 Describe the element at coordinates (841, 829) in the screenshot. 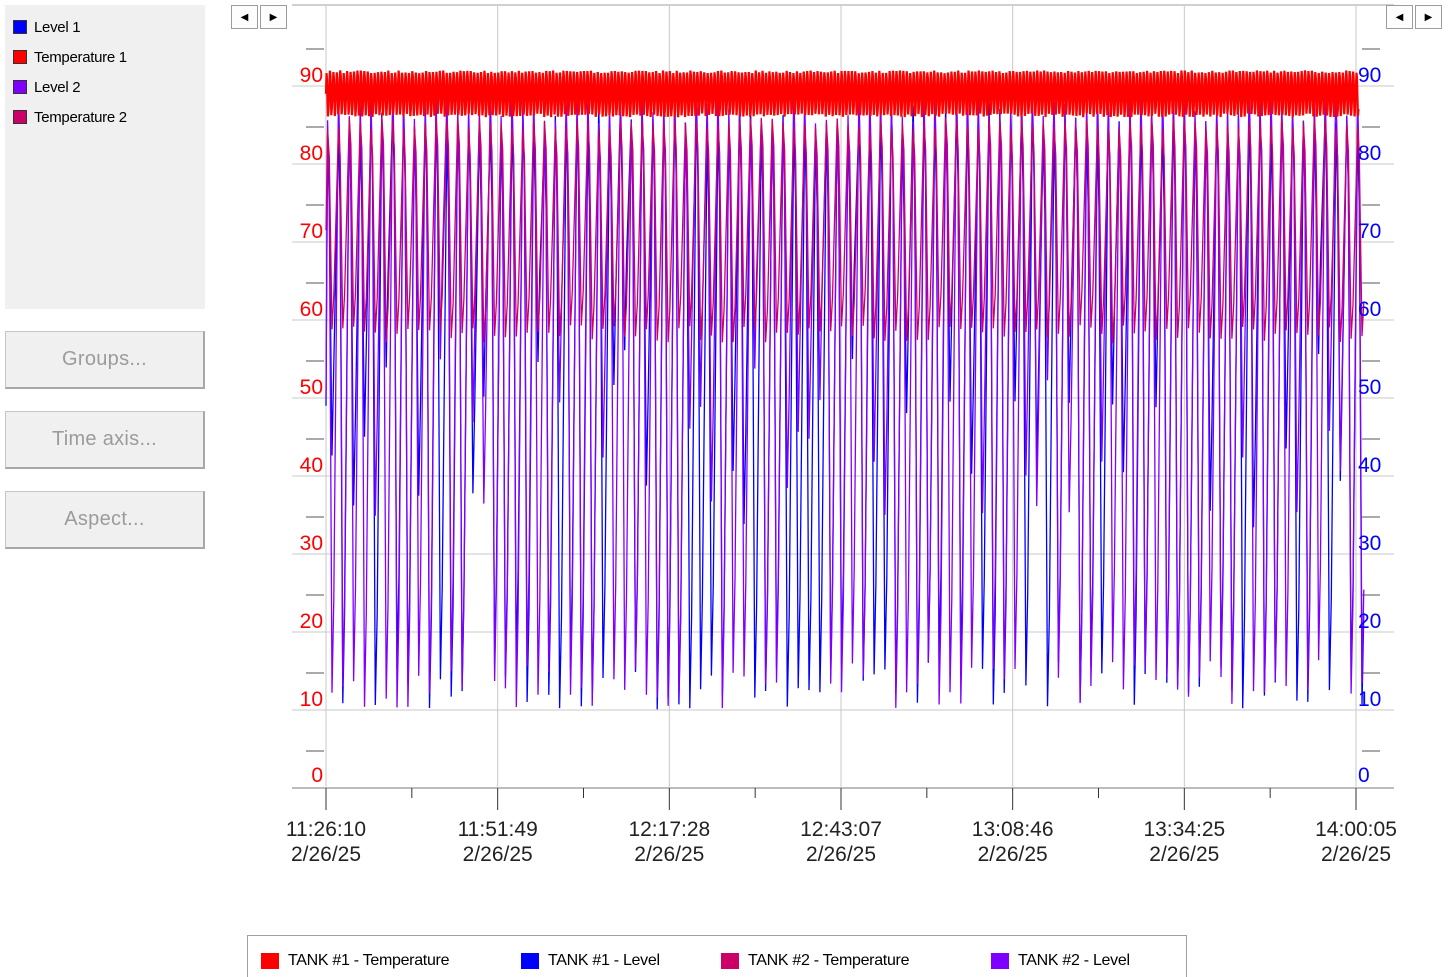

I see `x-axis-time-label: 12:43:07` at that location.